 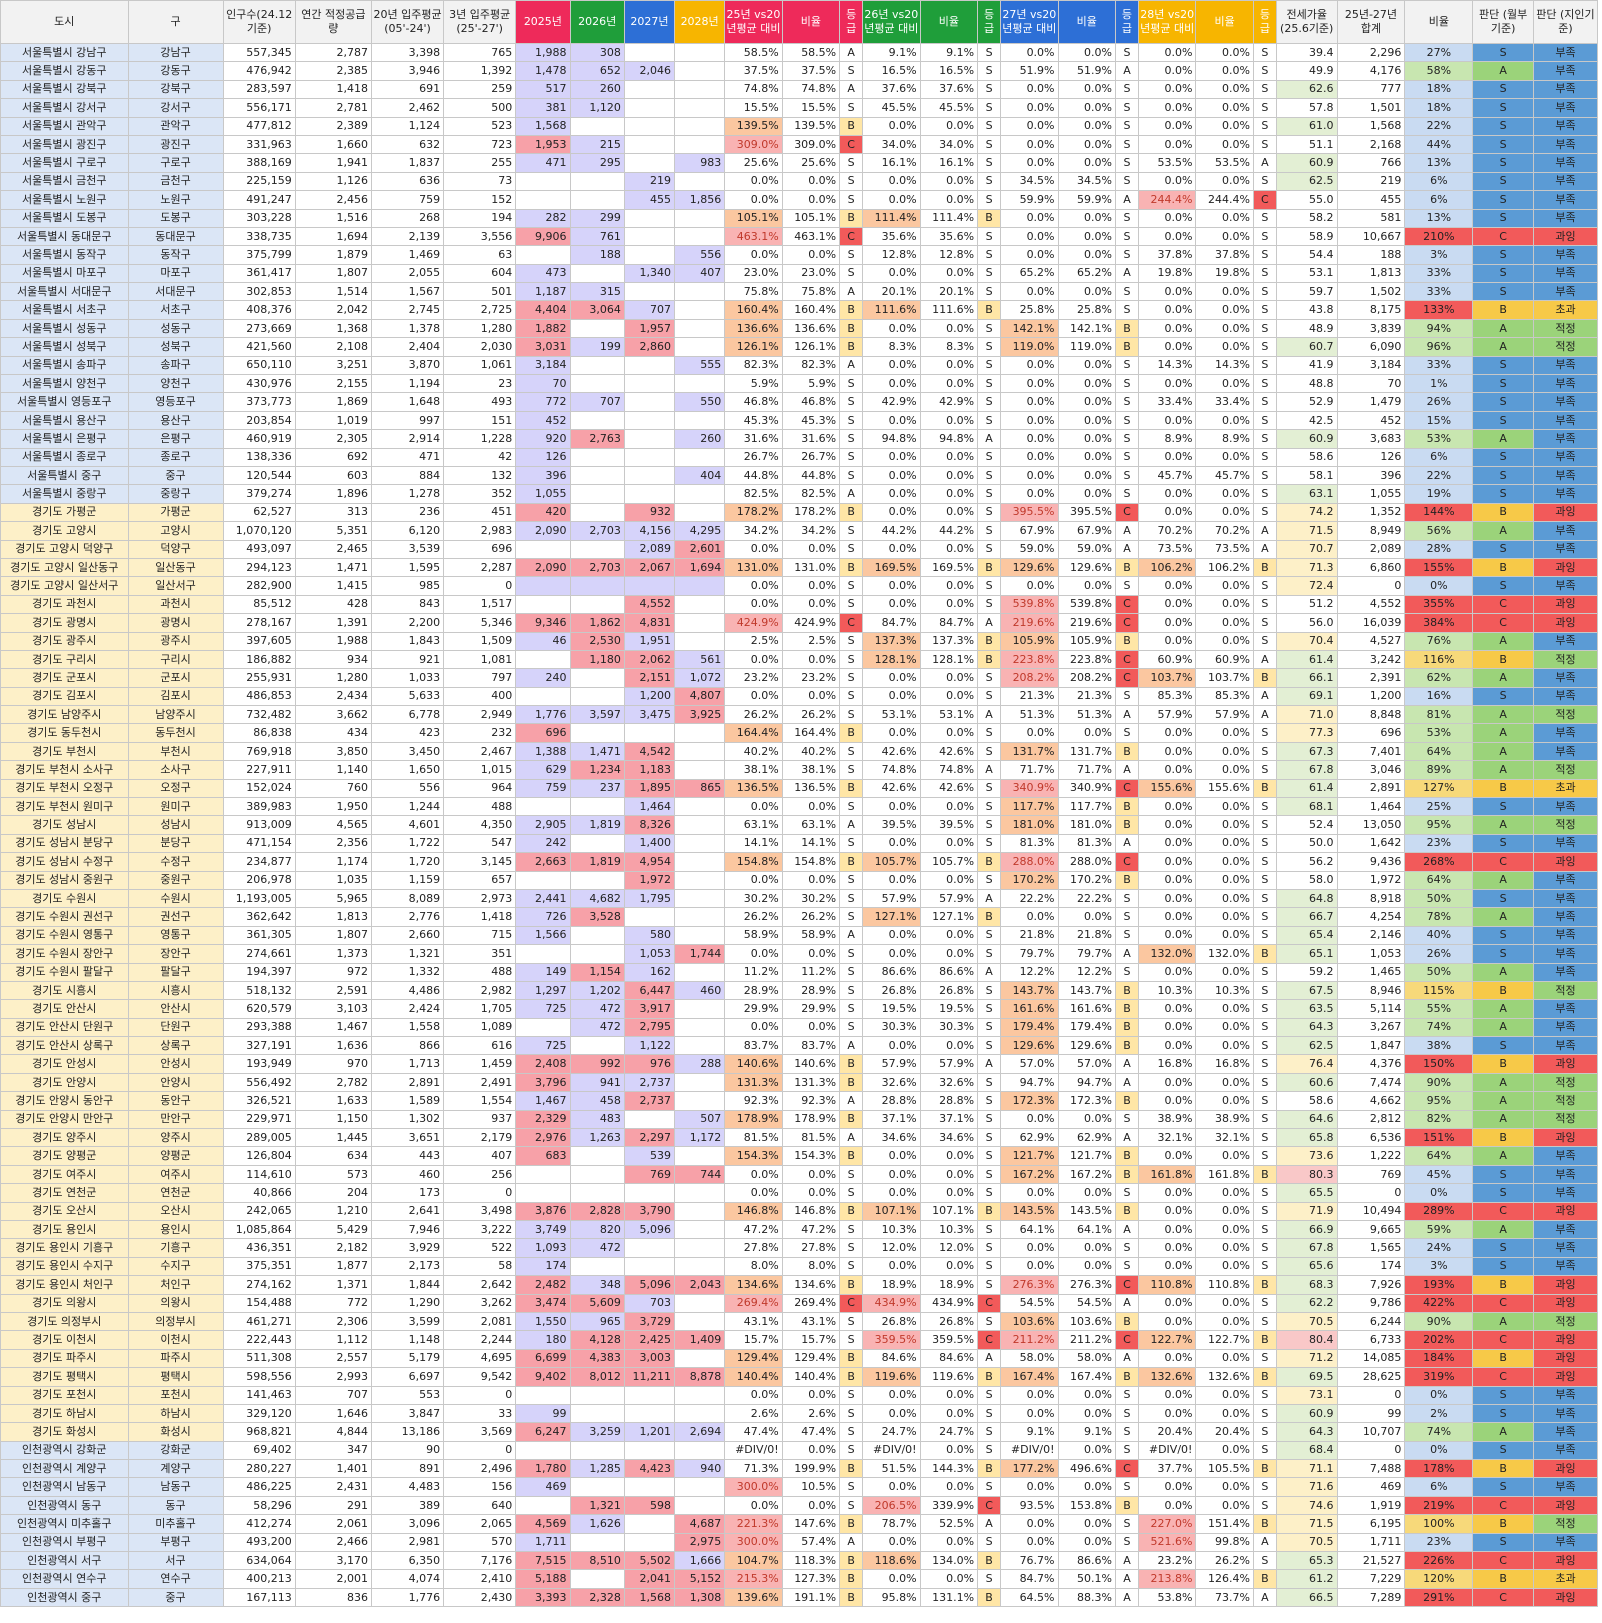 What do you see at coordinates (480, 494) in the screenshot?
I see `table-cell: 352` at bounding box center [480, 494].